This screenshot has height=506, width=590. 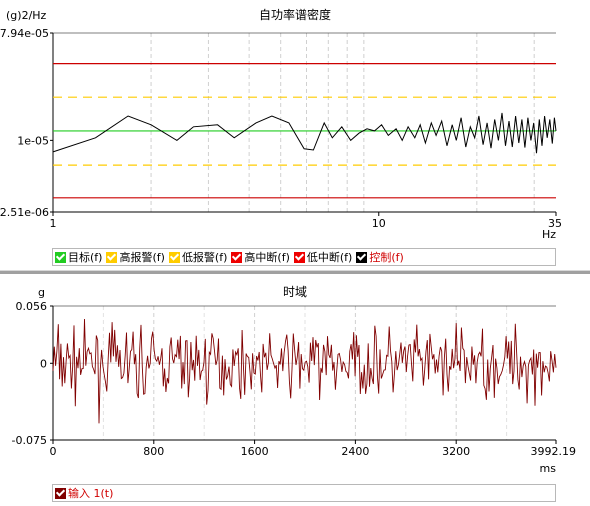 What do you see at coordinates (295, 272) in the screenshot?
I see `panel-divider` at bounding box center [295, 272].